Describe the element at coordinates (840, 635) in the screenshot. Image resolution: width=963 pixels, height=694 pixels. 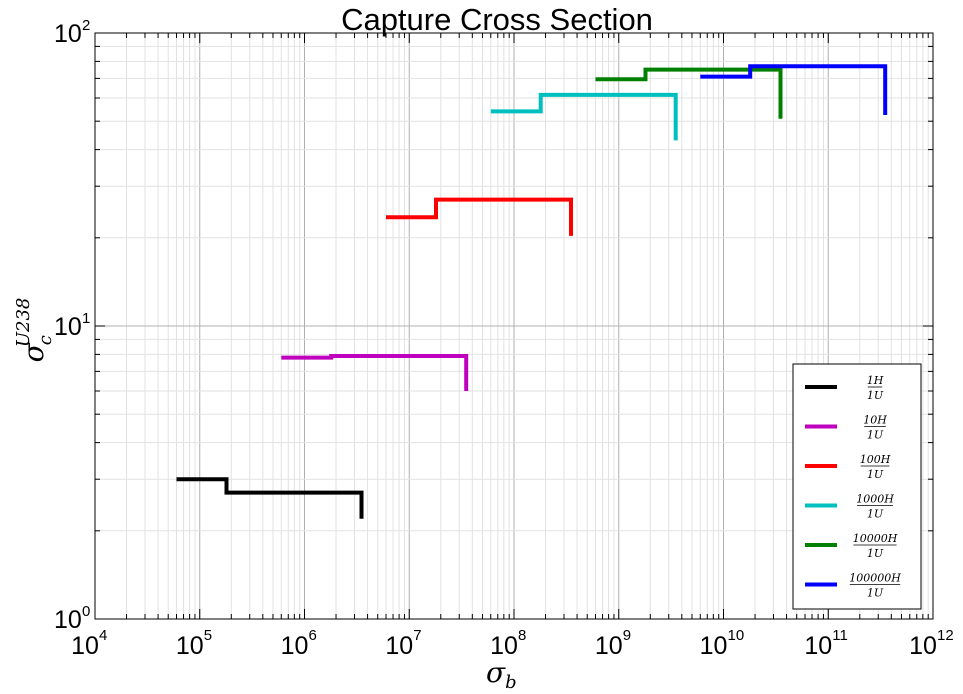
I see `x-tick-exponent: 11` at that location.